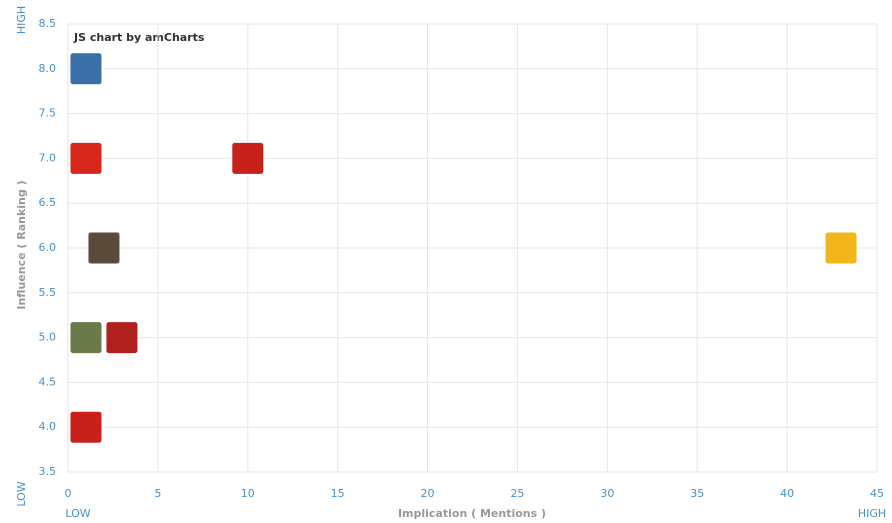 The width and height of the screenshot is (892, 523). Describe the element at coordinates (48, 23) in the screenshot. I see `y-tick-label: 8.5` at that location.